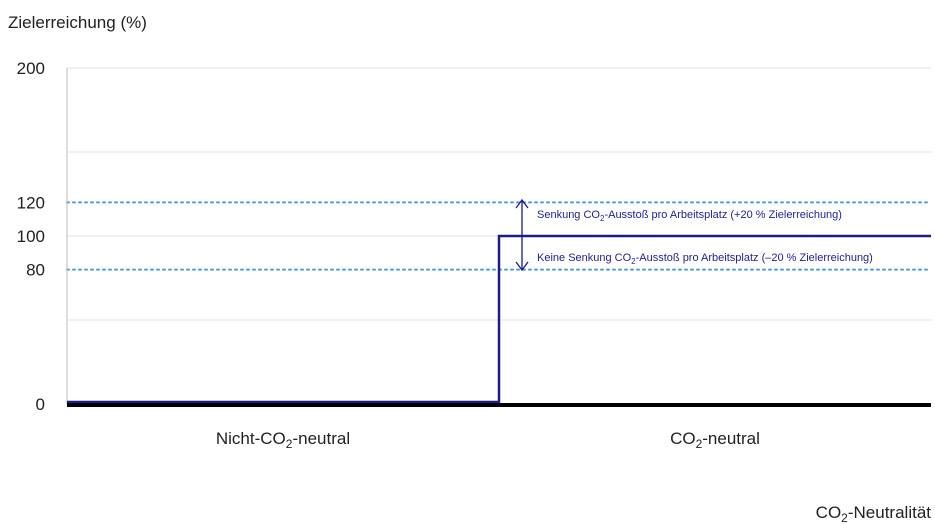  What do you see at coordinates (77, 22) in the screenshot?
I see `y-axis-label: Zielerreichung (%)` at bounding box center [77, 22].